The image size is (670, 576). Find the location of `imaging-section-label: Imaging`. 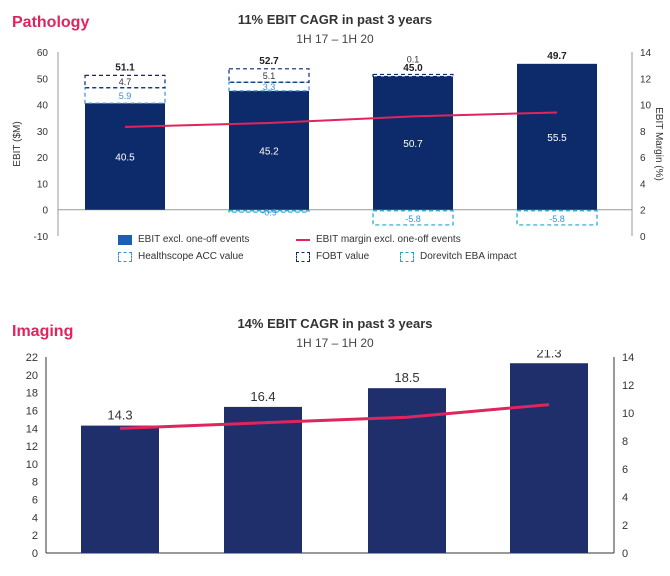

imaging-section-label: Imaging is located at coordinates (43, 331).